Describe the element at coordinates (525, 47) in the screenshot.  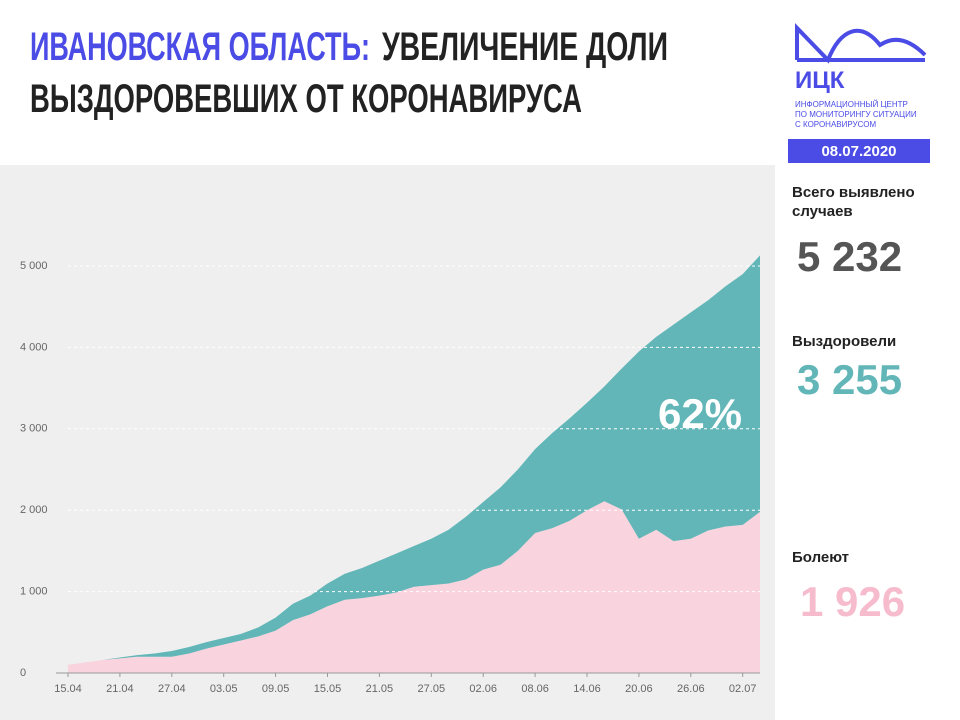
I see `title: УВЕЛИЧЕНИЕ ДОЛИ` at that location.